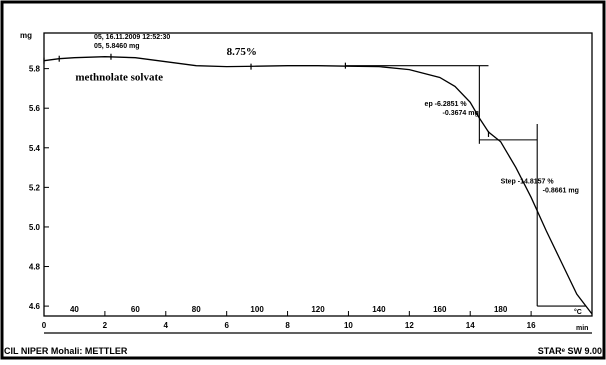 The image size is (606, 365). I want to click on footer-right: STARᵉ SW 9.00, so click(570, 351).